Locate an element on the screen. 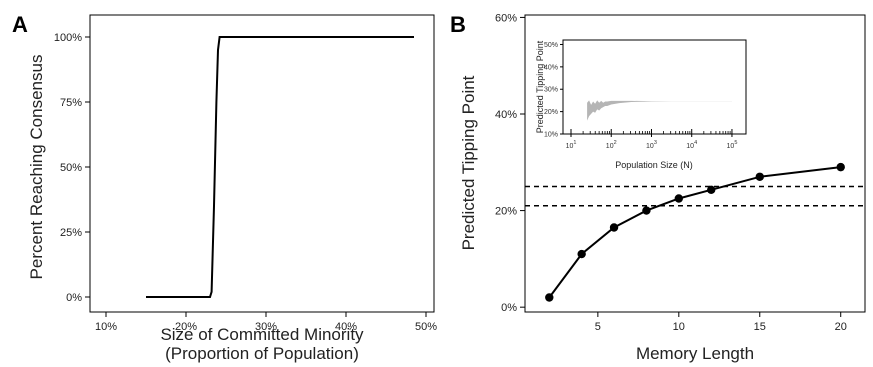  panel-a-x-tick-label: 20% is located at coordinates (186, 327).